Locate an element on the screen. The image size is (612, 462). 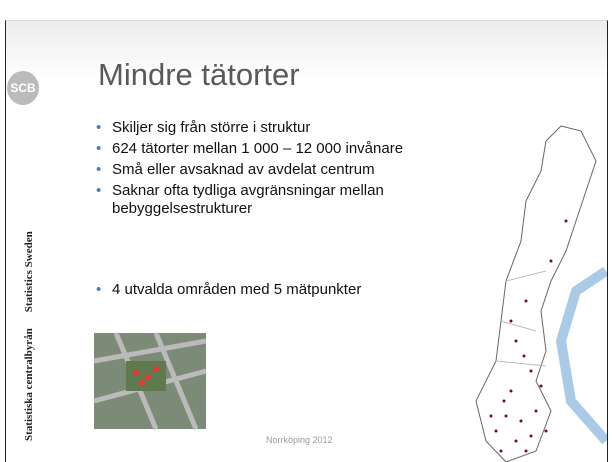
org-name-en: Statistics Sweden is located at coordinates (29, 272).